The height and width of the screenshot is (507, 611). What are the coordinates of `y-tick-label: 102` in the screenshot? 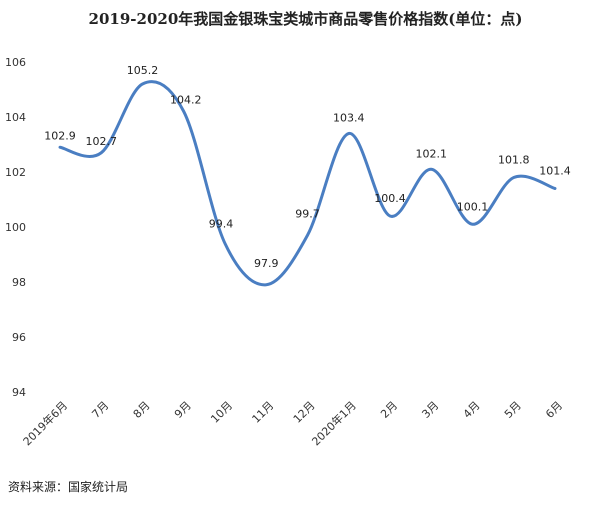 It's located at (15, 172).